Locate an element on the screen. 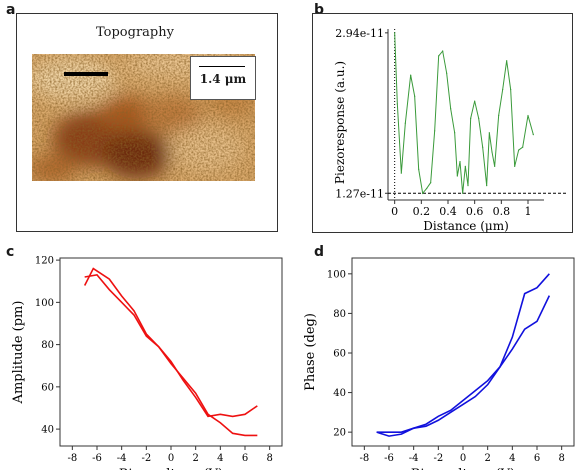 The height and width of the screenshot is (470, 582). topography-title: Topography is located at coordinates (135, 32).